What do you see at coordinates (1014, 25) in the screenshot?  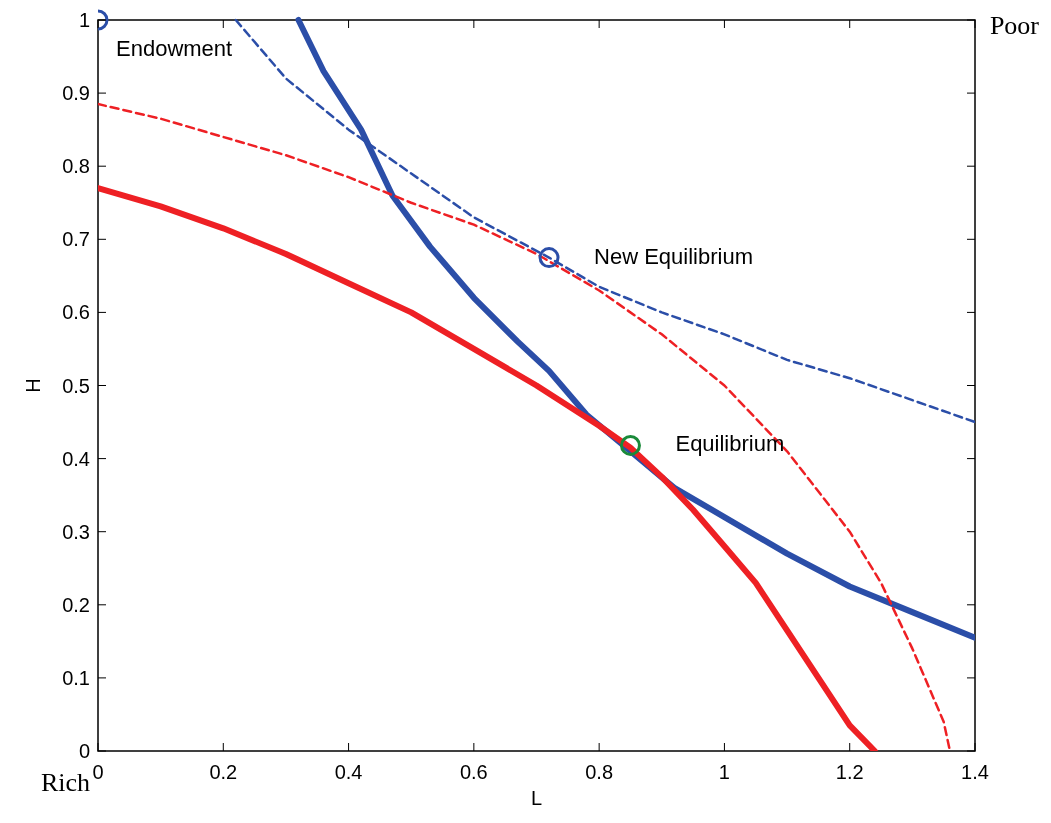 I see `text: Poor` at bounding box center [1014, 25].